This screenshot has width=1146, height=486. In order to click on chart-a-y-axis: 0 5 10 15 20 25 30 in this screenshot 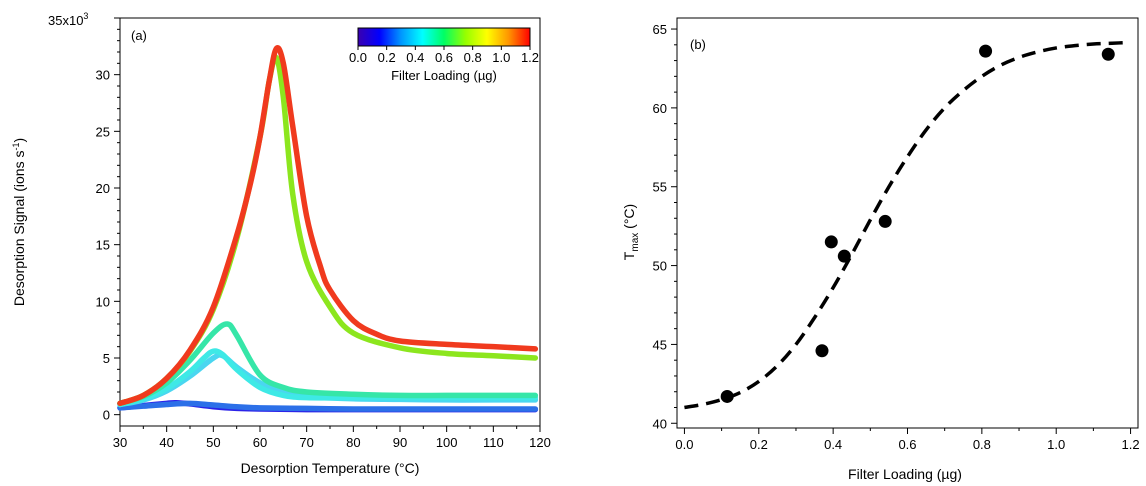, I will do `click(108, 220)`.